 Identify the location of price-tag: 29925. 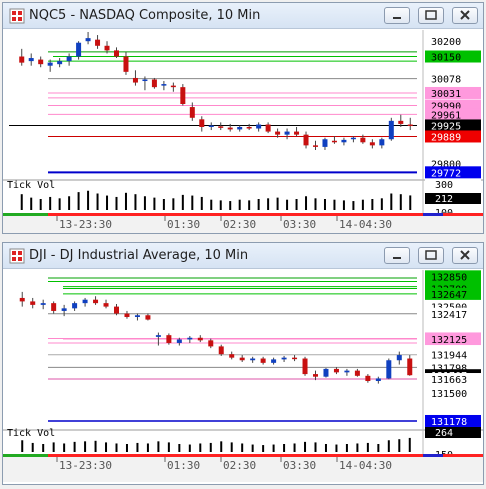
(453, 125).